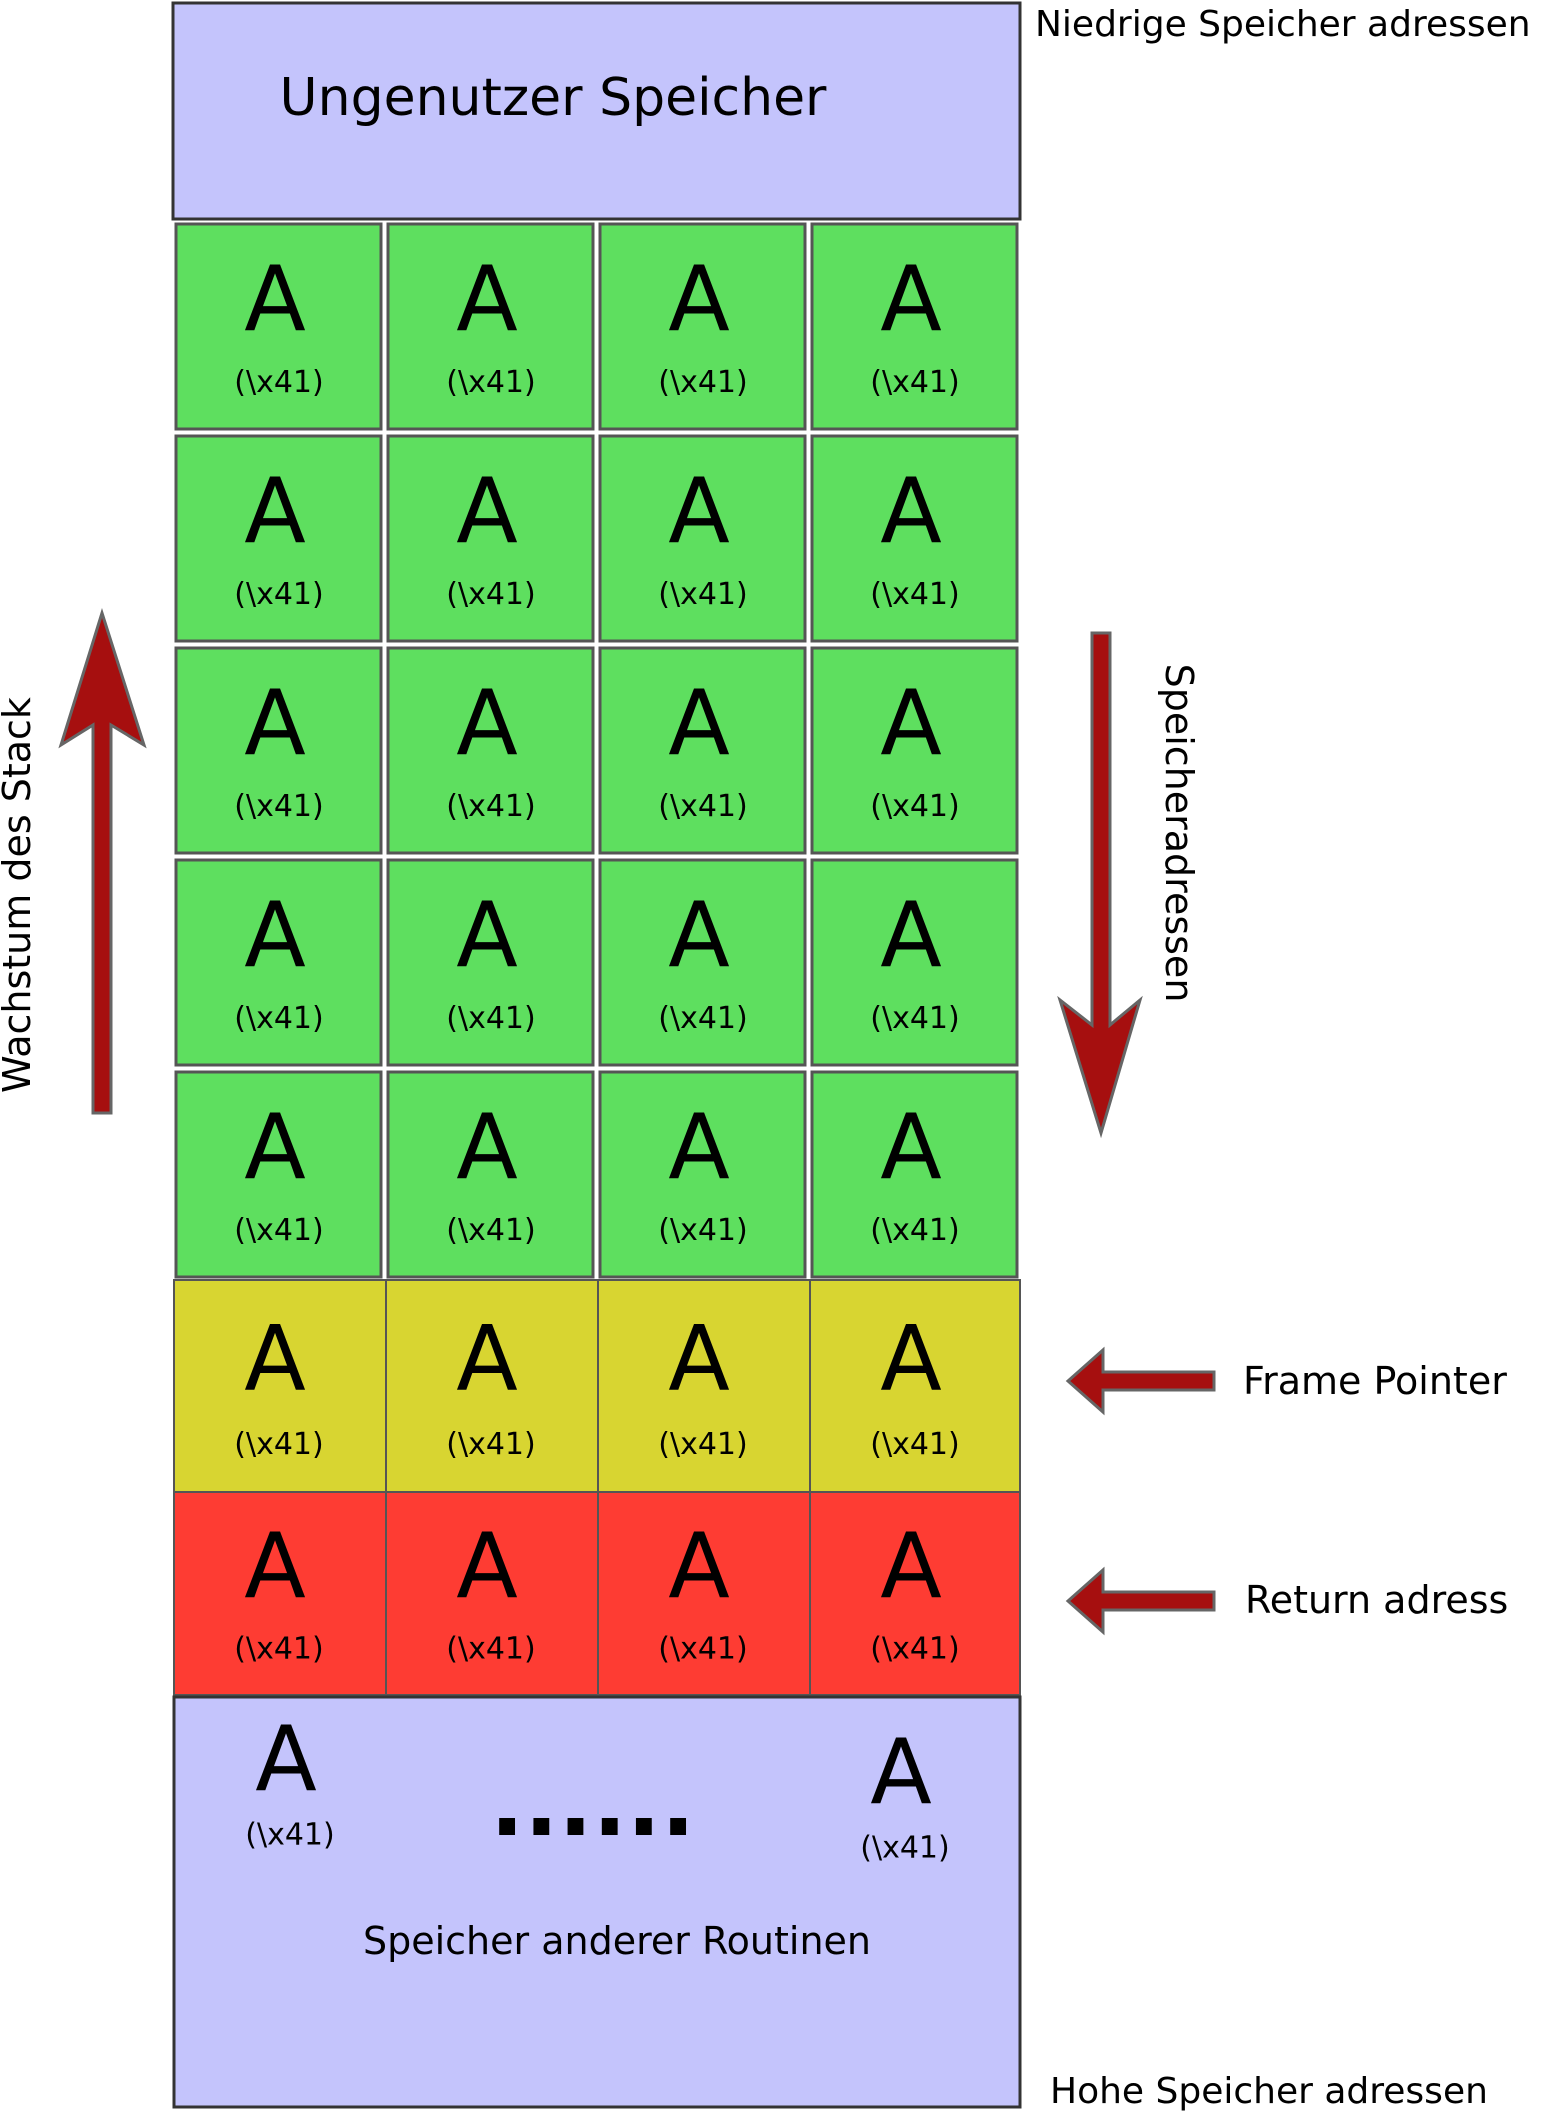 The image size is (1546, 2116). Describe the element at coordinates (914, 1648) in the screenshot. I see `cell-r6-c3-hex: (\x41)` at that location.